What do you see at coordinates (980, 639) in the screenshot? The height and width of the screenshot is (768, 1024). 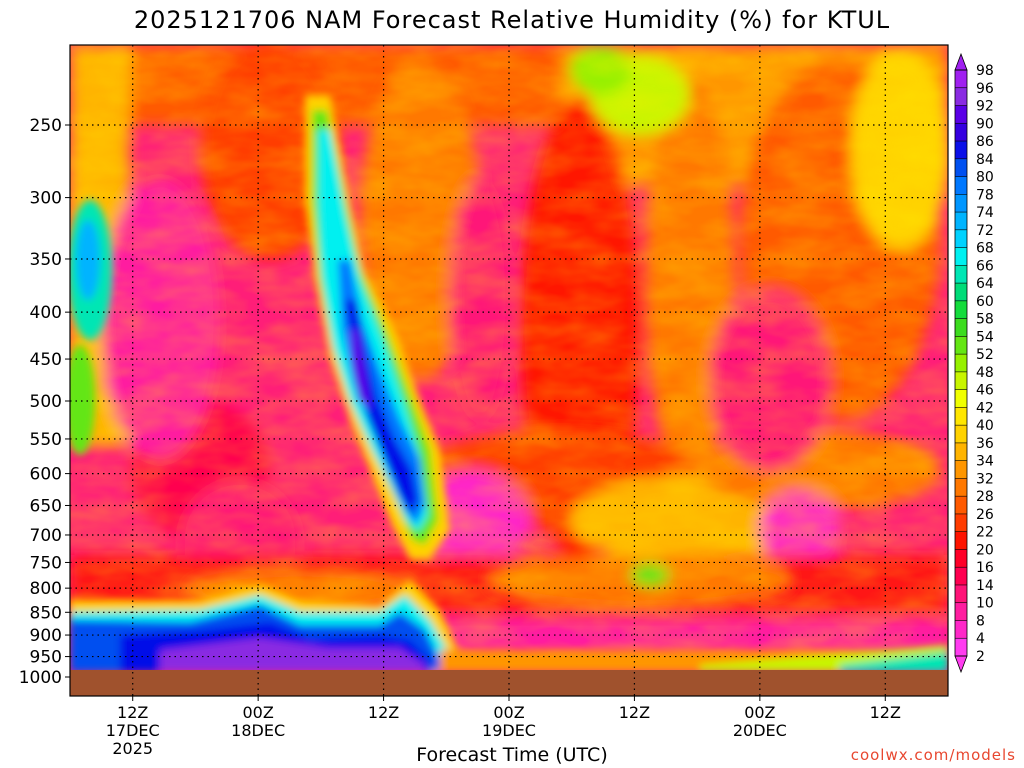 I see `colorbar-label: 4` at bounding box center [980, 639].